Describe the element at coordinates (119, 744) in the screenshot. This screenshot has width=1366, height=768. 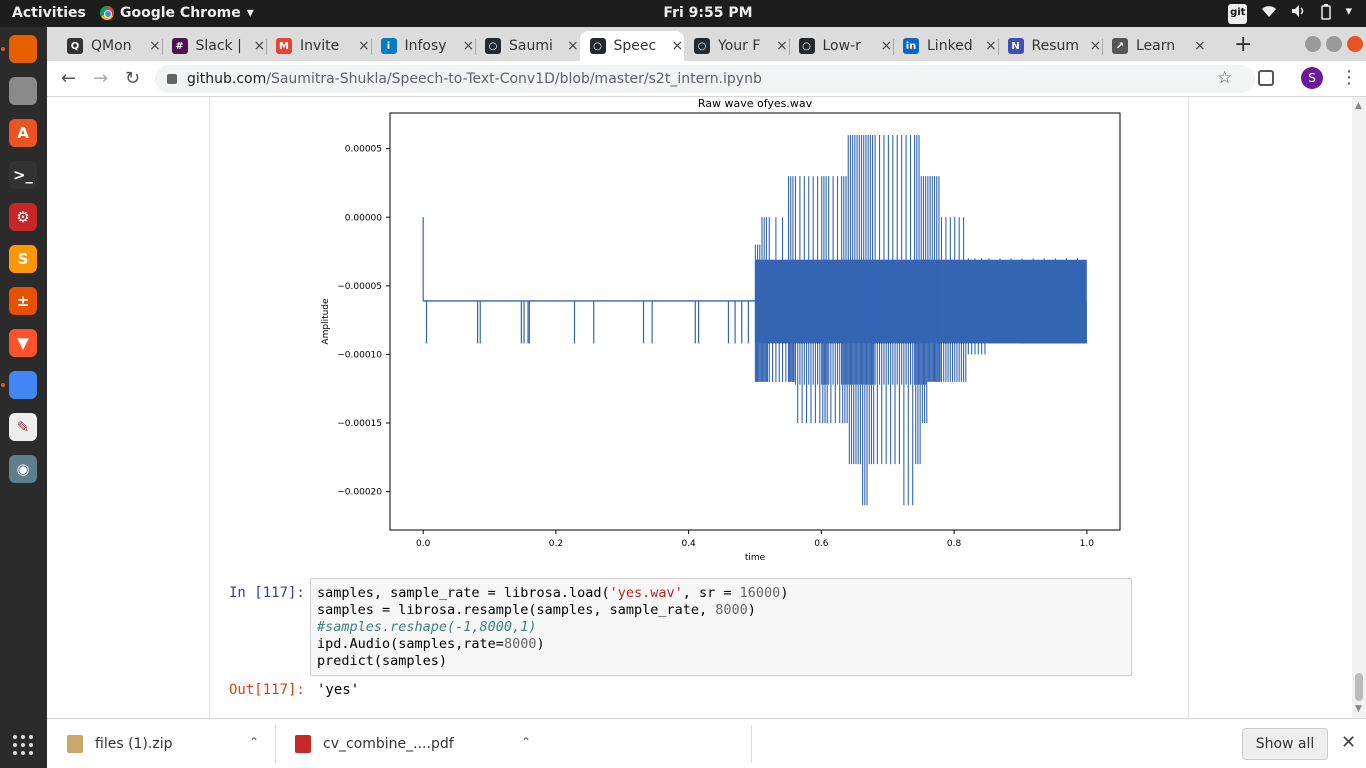
I see `download-item: files (1).zip` at that location.